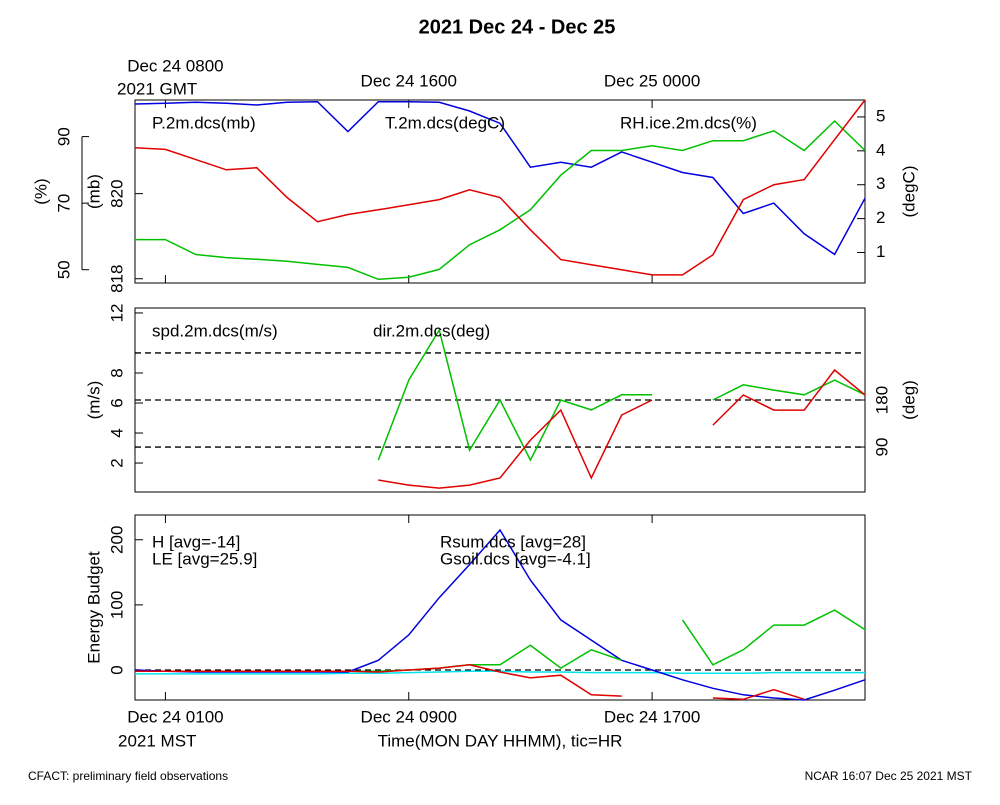 The image size is (1000, 805). Describe the element at coordinates (880, 217) in the screenshot. I see `y2-tick-label: 2` at that location.